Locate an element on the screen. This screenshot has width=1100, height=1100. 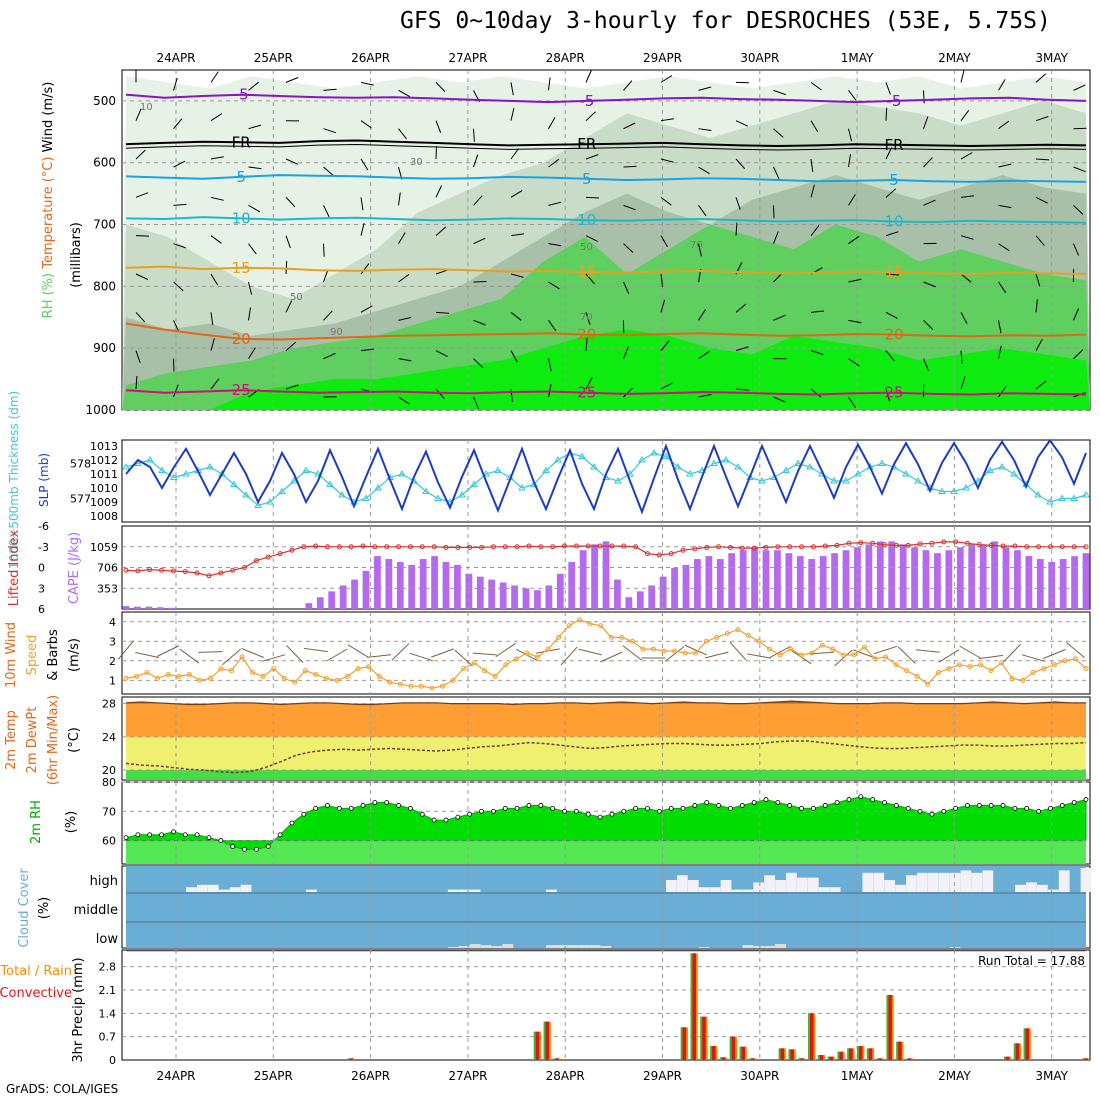
top-xtick: 1MAY is located at coordinates (857, 58).